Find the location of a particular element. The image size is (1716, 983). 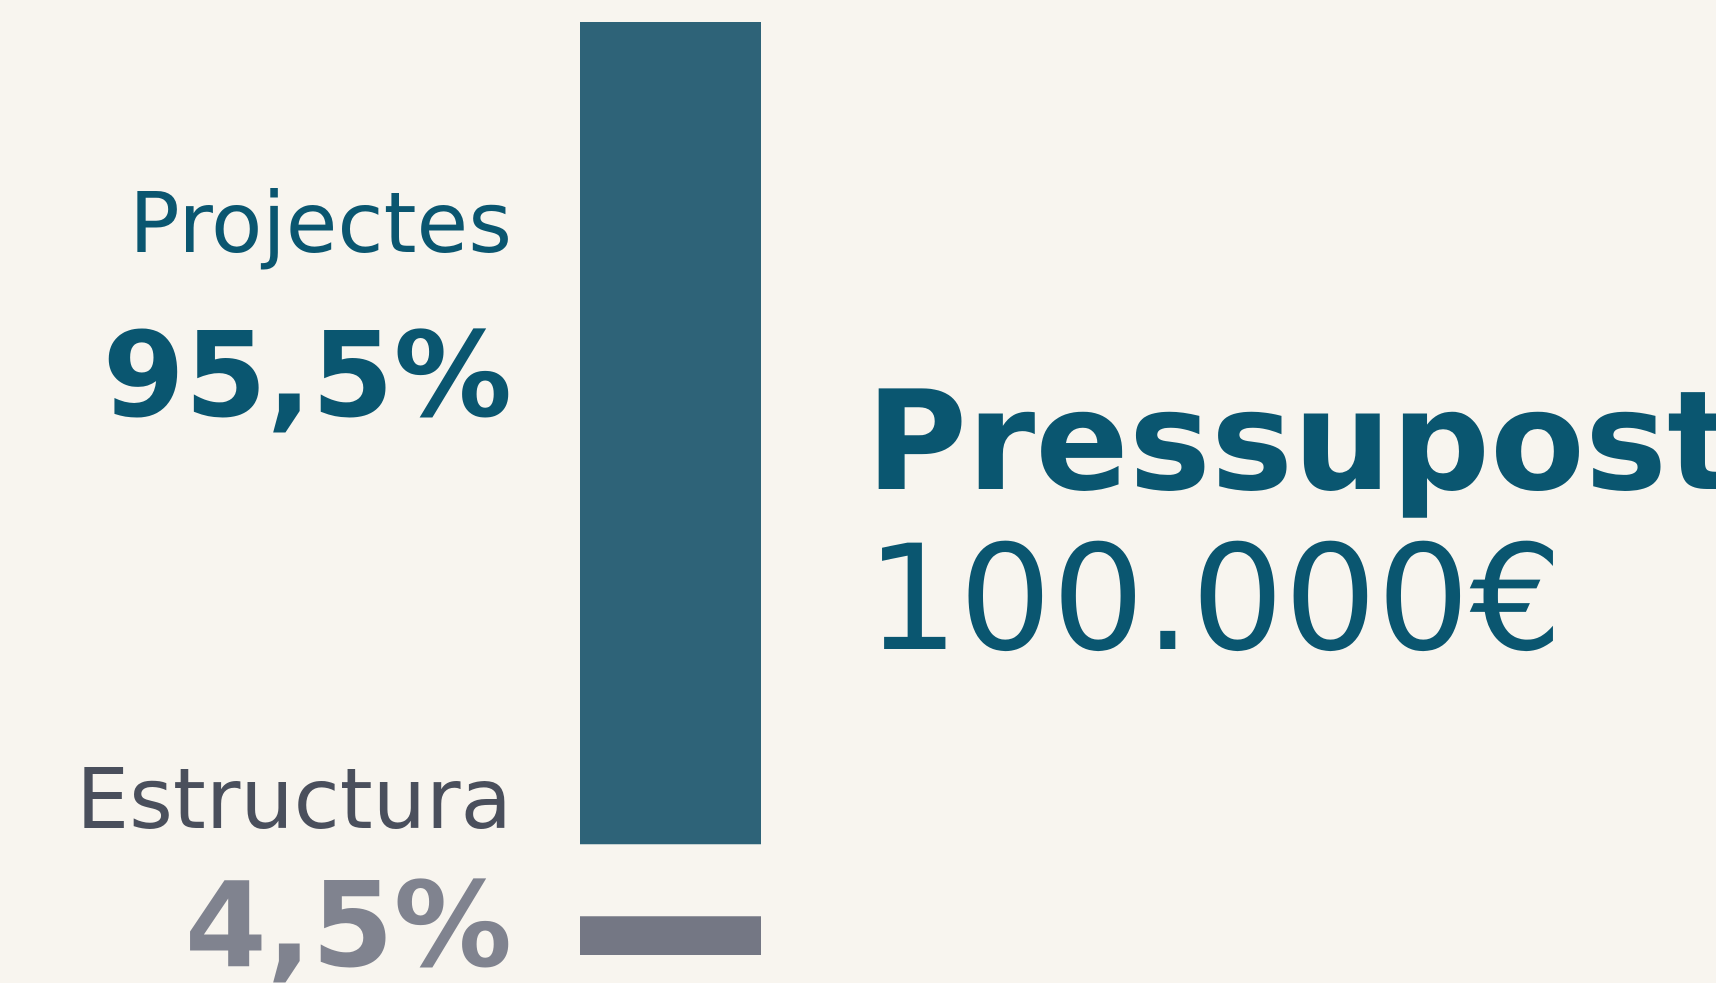

legend-label: Estructura is located at coordinates (294, 799).